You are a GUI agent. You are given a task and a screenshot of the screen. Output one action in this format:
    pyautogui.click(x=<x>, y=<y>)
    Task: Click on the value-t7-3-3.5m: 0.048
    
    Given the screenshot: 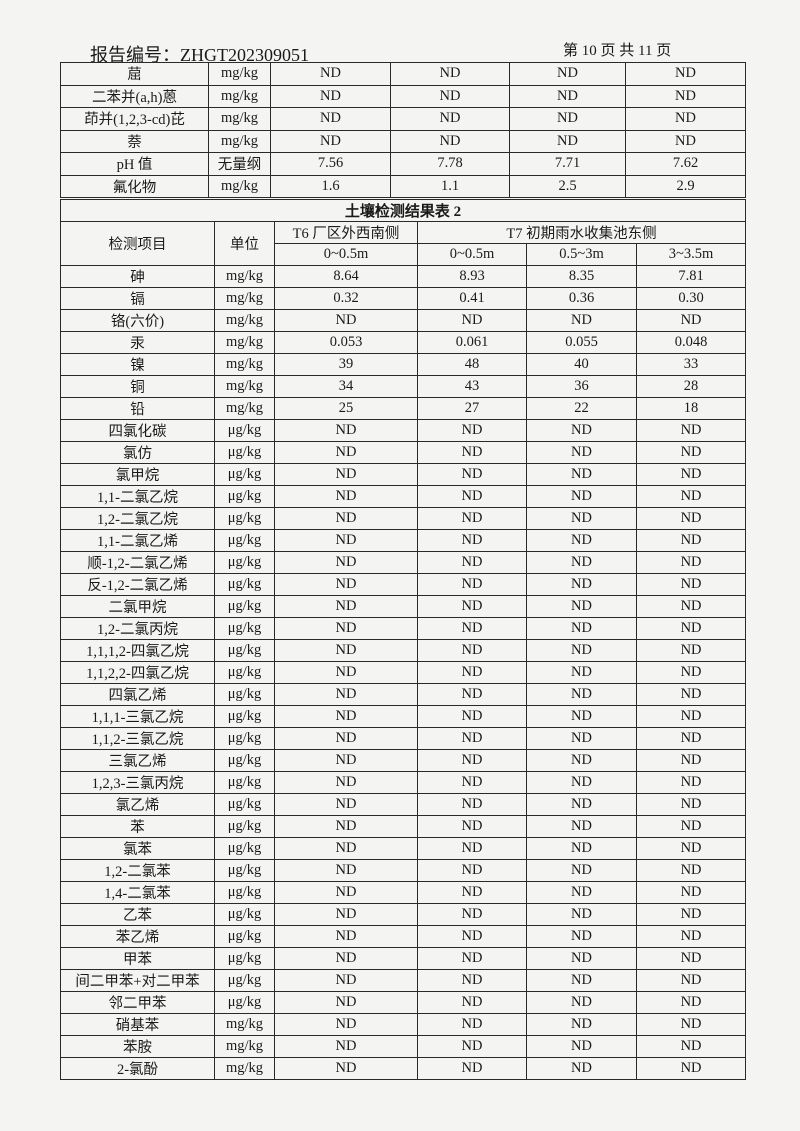 What is the action you would take?
    pyautogui.click(x=691, y=342)
    